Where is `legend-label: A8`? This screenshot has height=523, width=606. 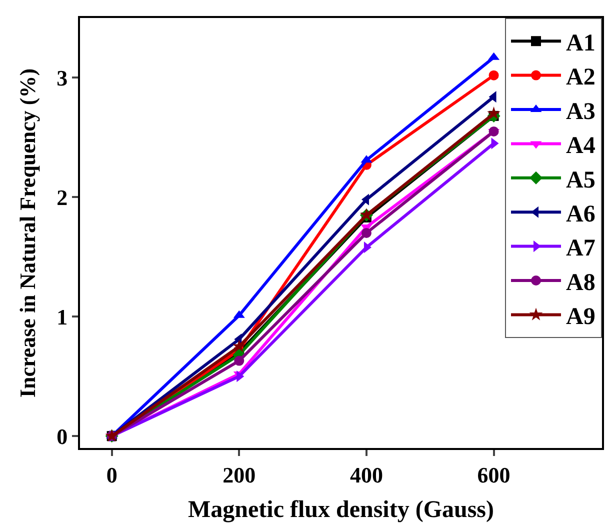 legend-label: A8 is located at coordinates (581, 283).